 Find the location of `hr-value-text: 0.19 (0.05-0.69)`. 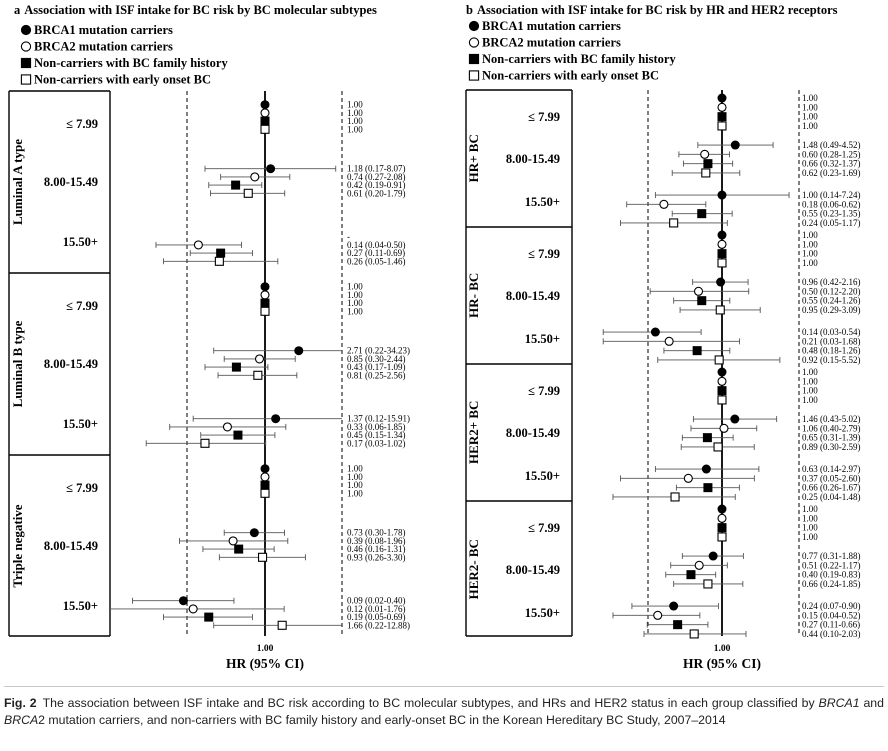

hr-value-text: 0.19 (0.05-0.69) is located at coordinates (376, 617).